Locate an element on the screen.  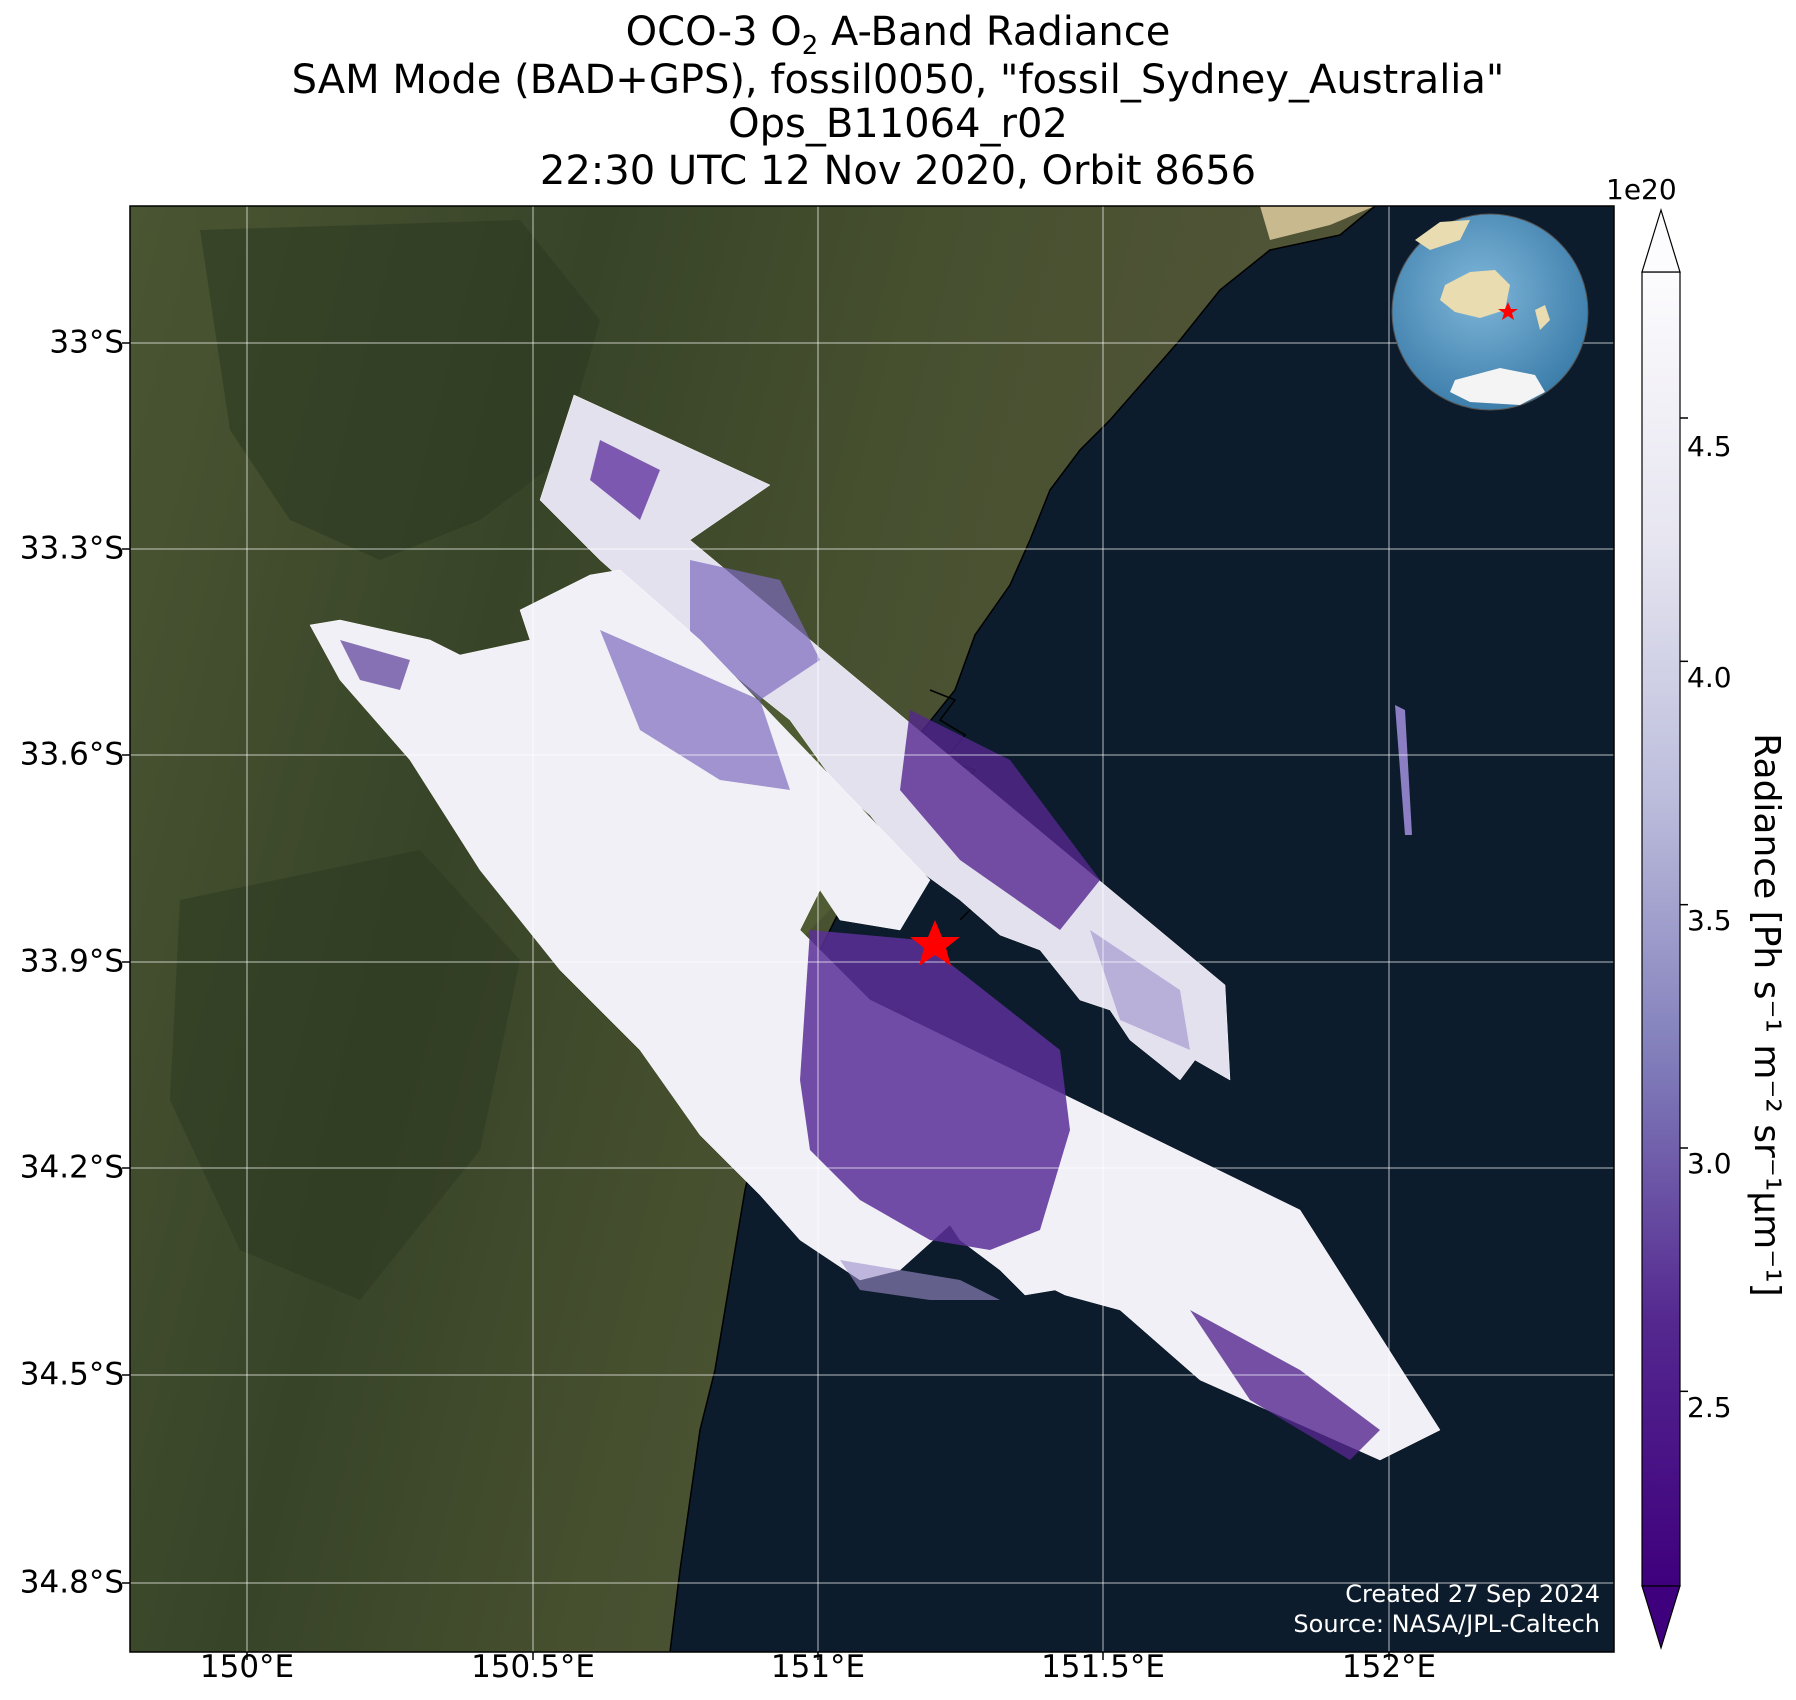
source-credit: Source: NASA/JPL-Caltech is located at coordinates (1446, 1624).